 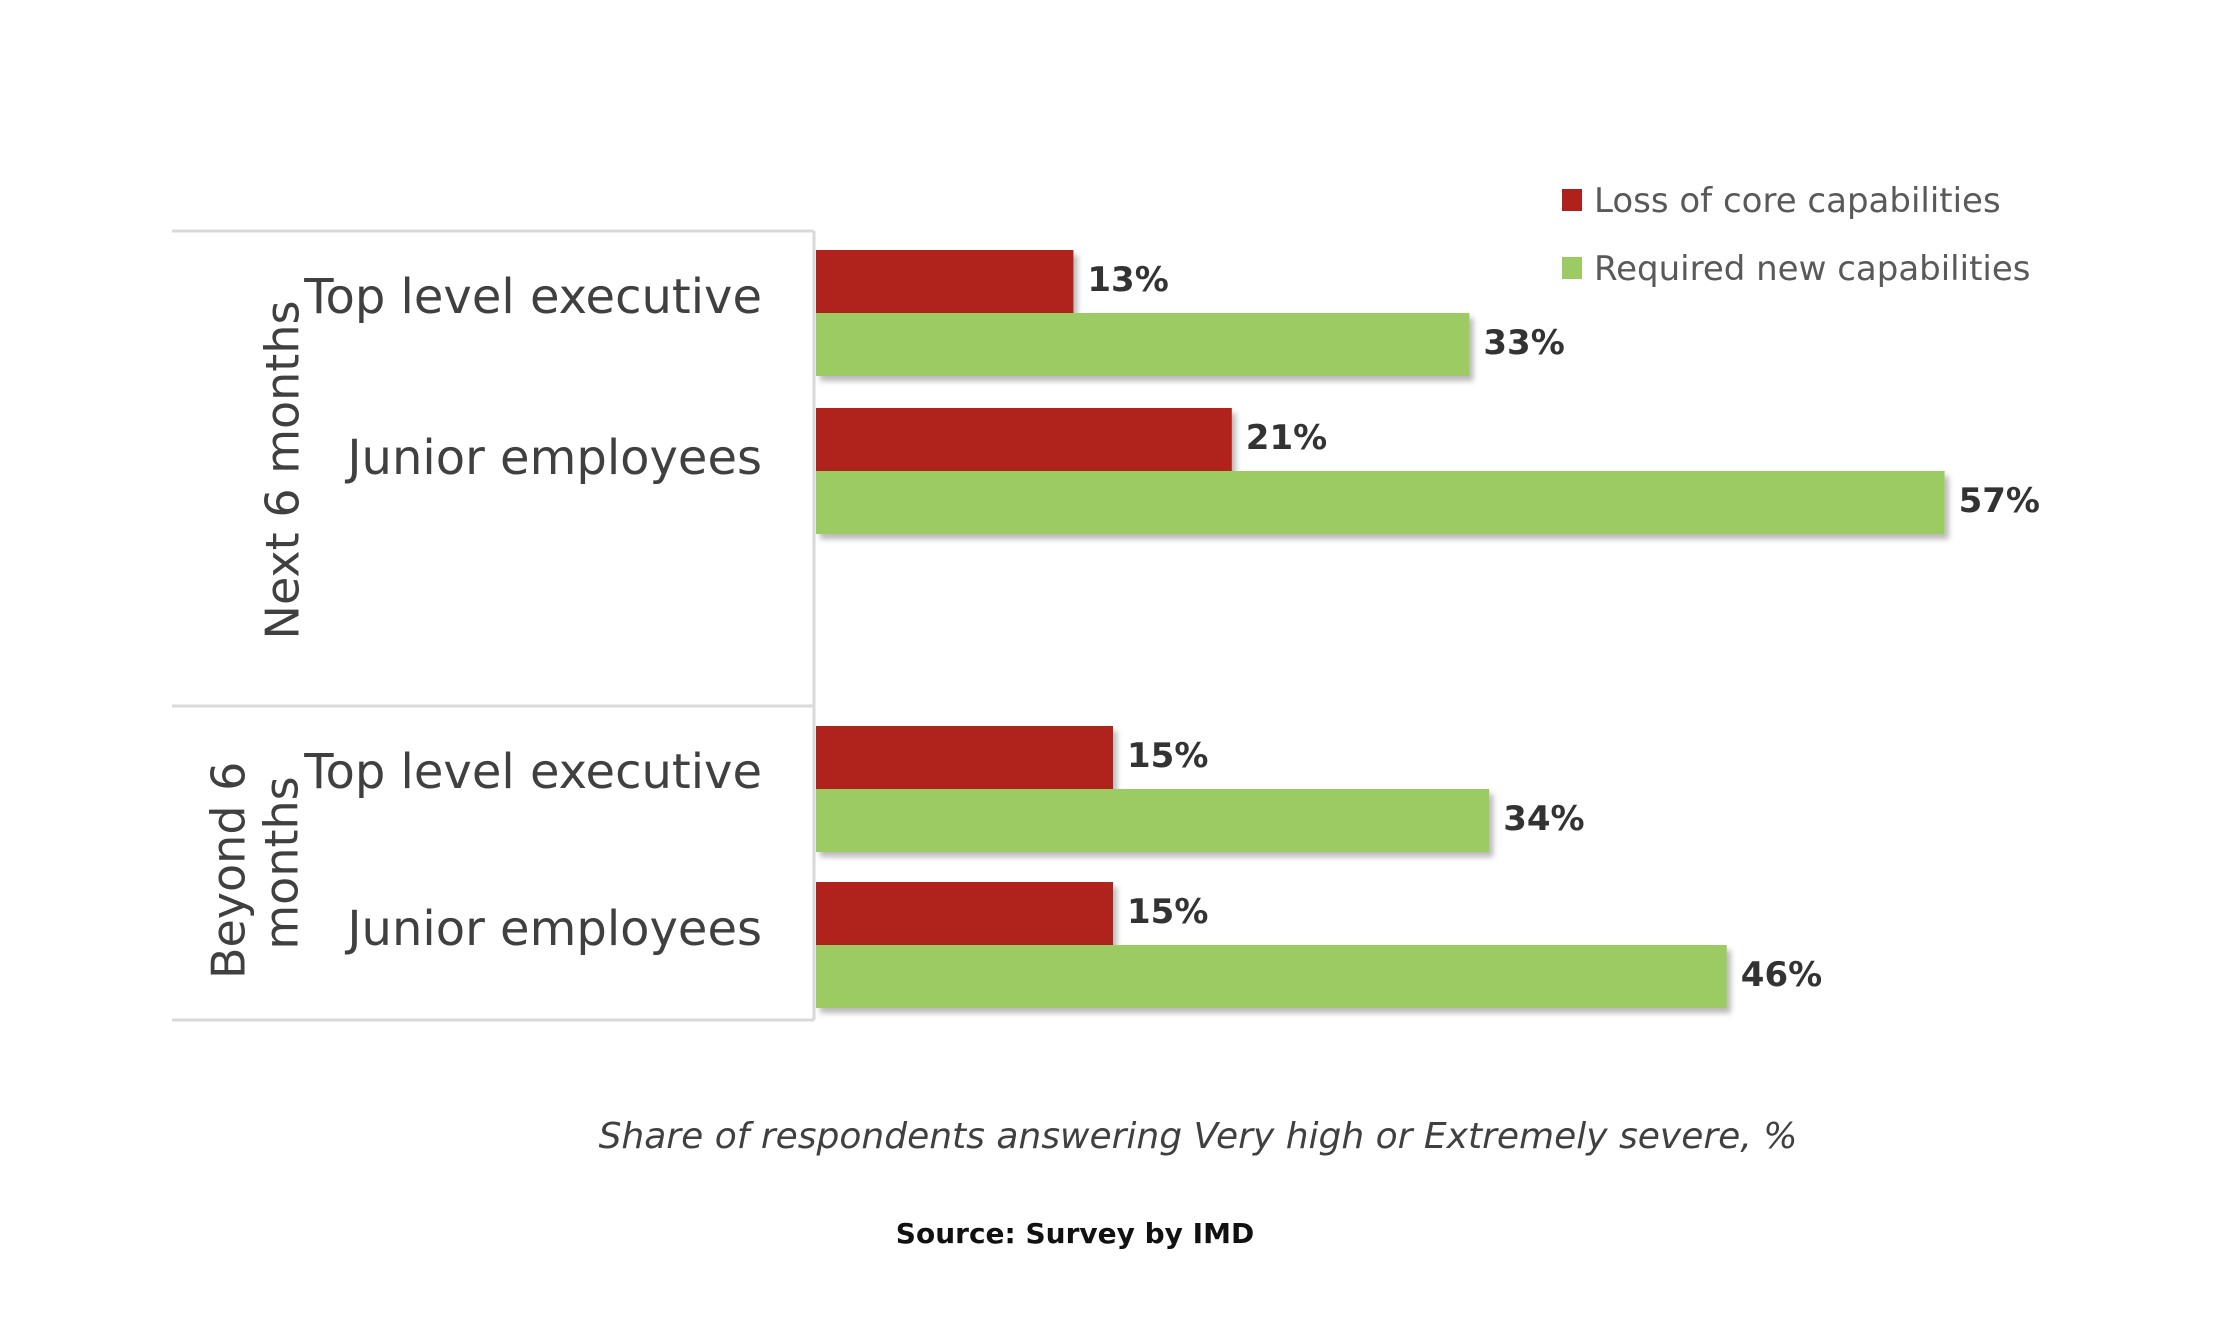 What do you see at coordinates (1286, 438) in the screenshot?
I see `value-label-loss-junior-next: 21%` at bounding box center [1286, 438].